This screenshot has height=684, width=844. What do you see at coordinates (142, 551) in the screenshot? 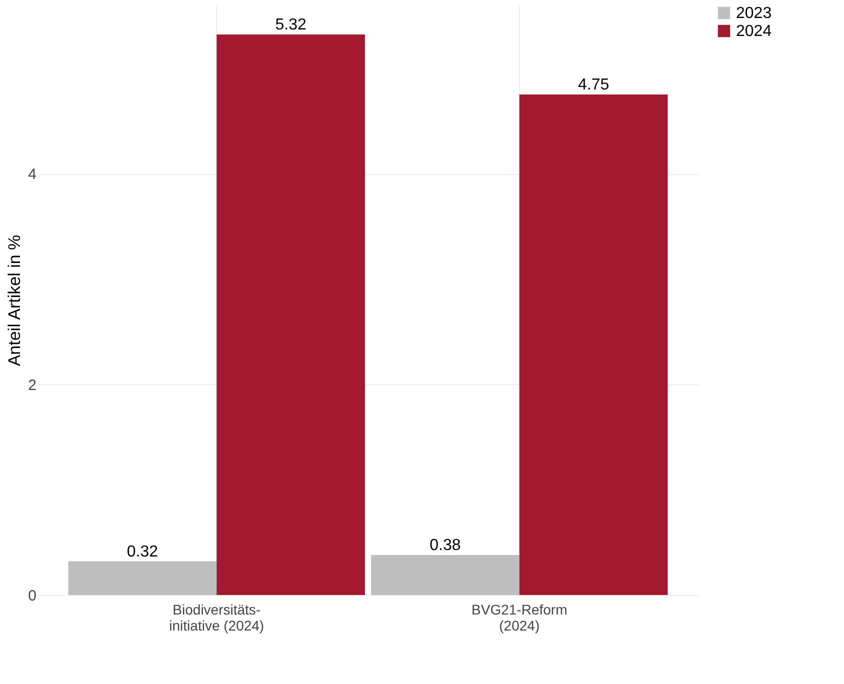
I see `data-label: 0.32` at bounding box center [142, 551].